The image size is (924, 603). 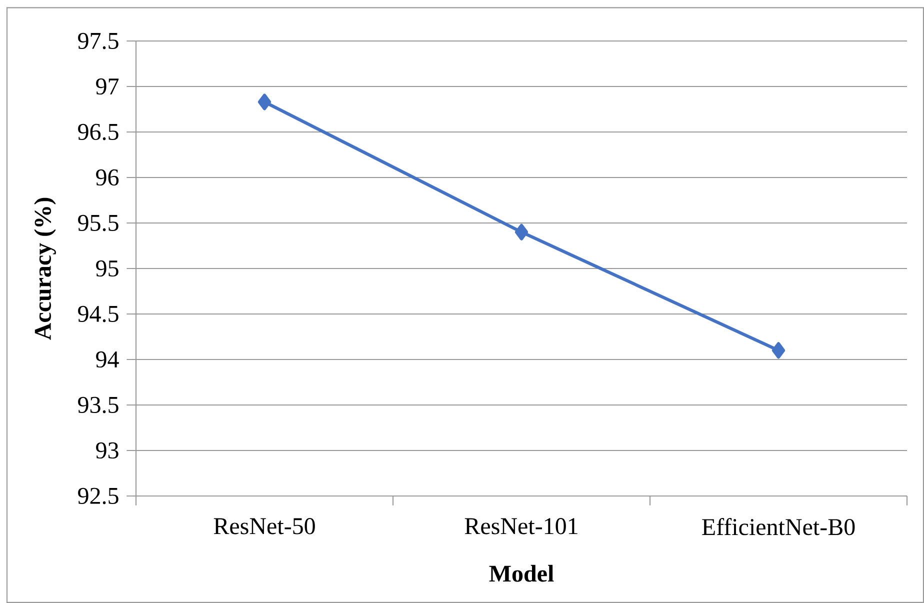 What do you see at coordinates (45, 269) in the screenshot?
I see `y-axis-title: Accuracy (%)` at bounding box center [45, 269].